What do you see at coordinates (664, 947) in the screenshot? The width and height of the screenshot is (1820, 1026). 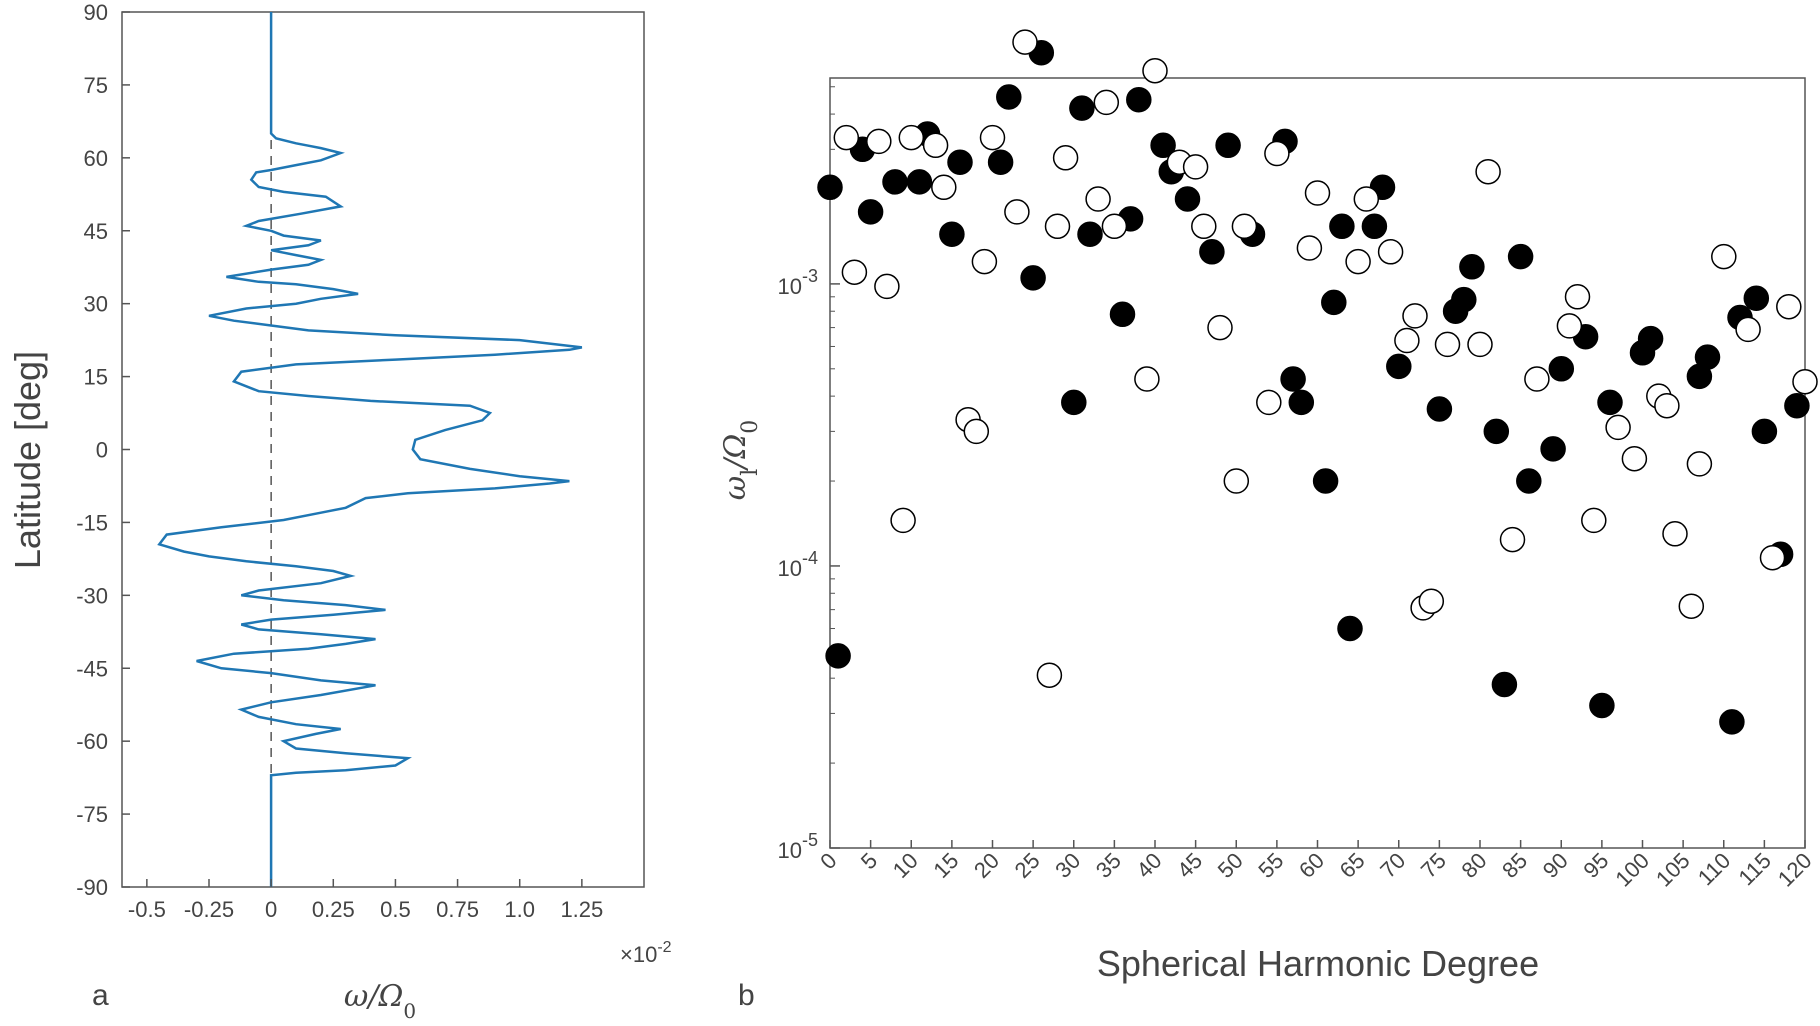 I see `x-exponent-power: -2` at bounding box center [664, 947].